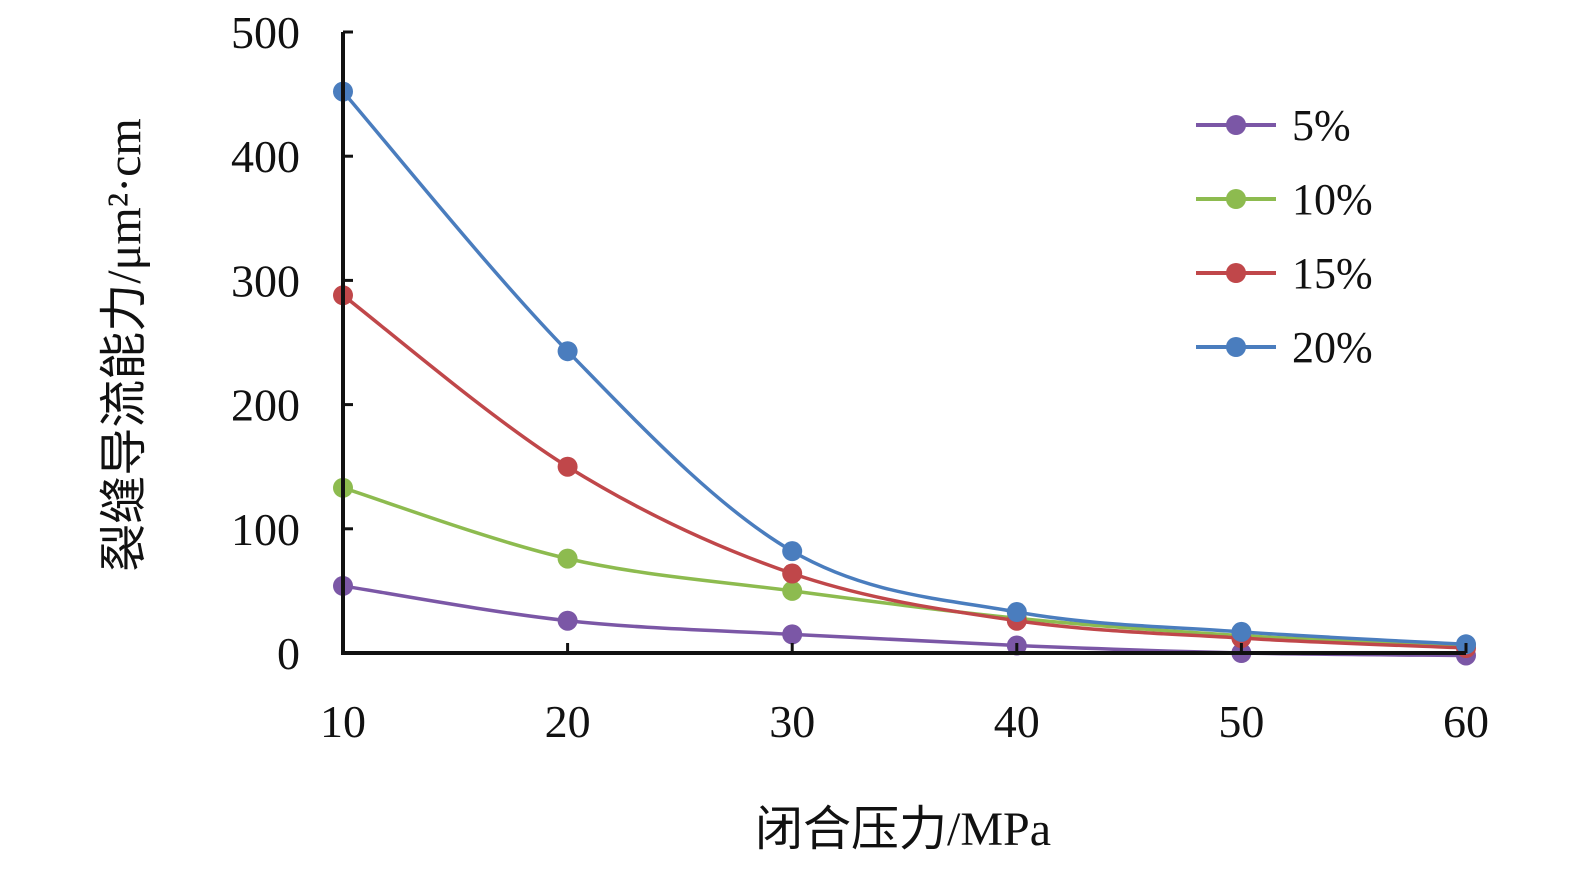 The image size is (1575, 870). Describe the element at coordinates (1284, 236) in the screenshot. I see `legend: 5% 10% 15% 20%` at that location.